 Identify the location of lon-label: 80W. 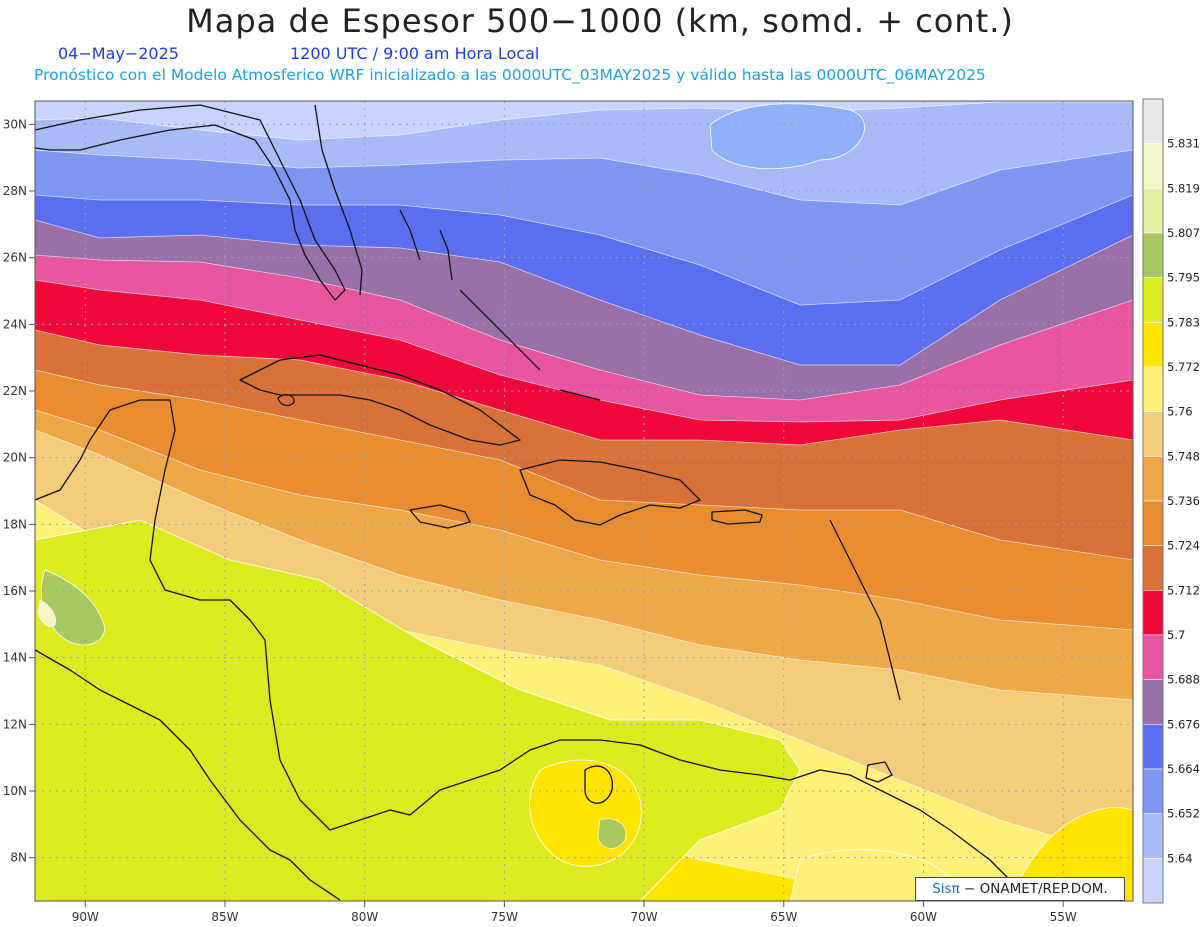
(364, 917).